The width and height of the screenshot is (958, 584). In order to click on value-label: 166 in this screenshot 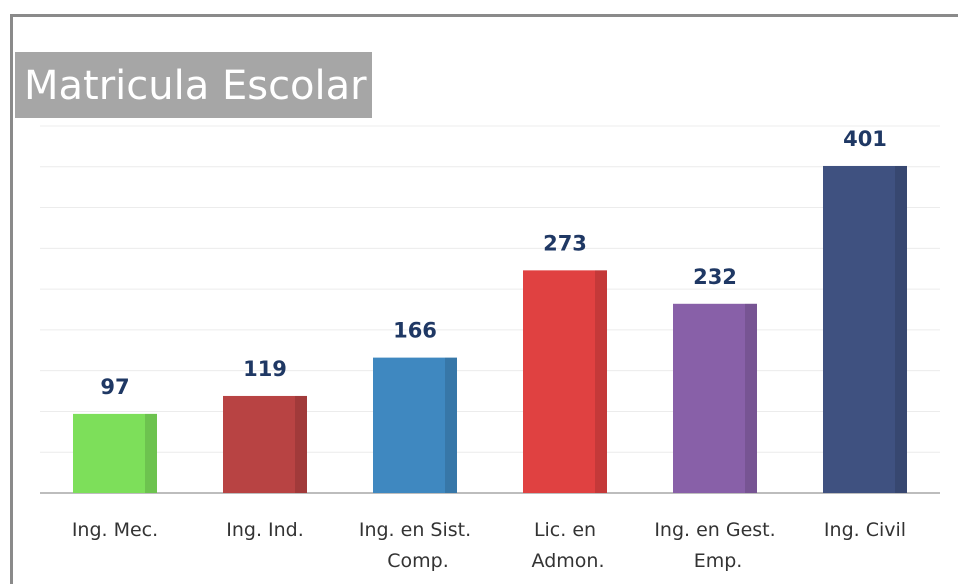, I will do `click(415, 331)`.